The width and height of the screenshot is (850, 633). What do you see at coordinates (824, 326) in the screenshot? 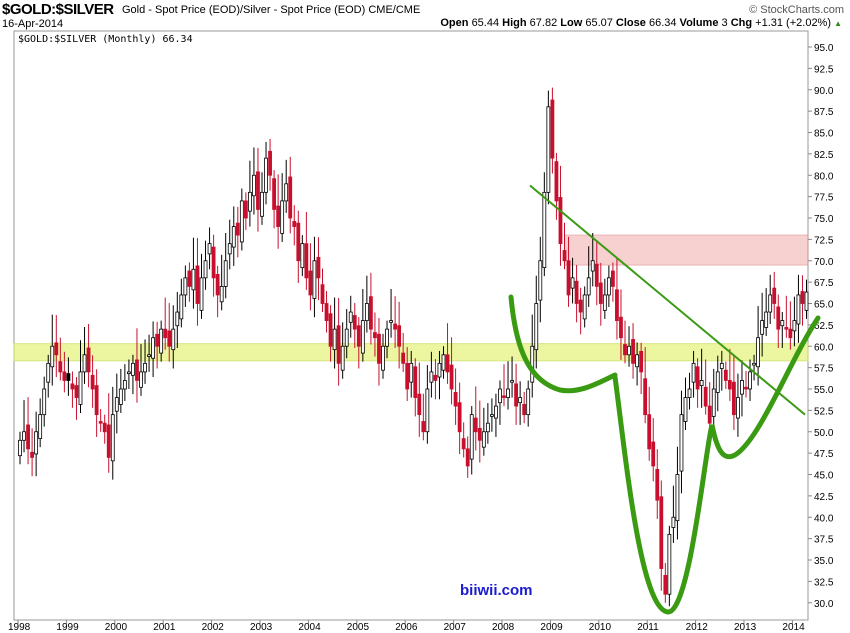
I see `y-tick-label: 62.5` at bounding box center [824, 326].